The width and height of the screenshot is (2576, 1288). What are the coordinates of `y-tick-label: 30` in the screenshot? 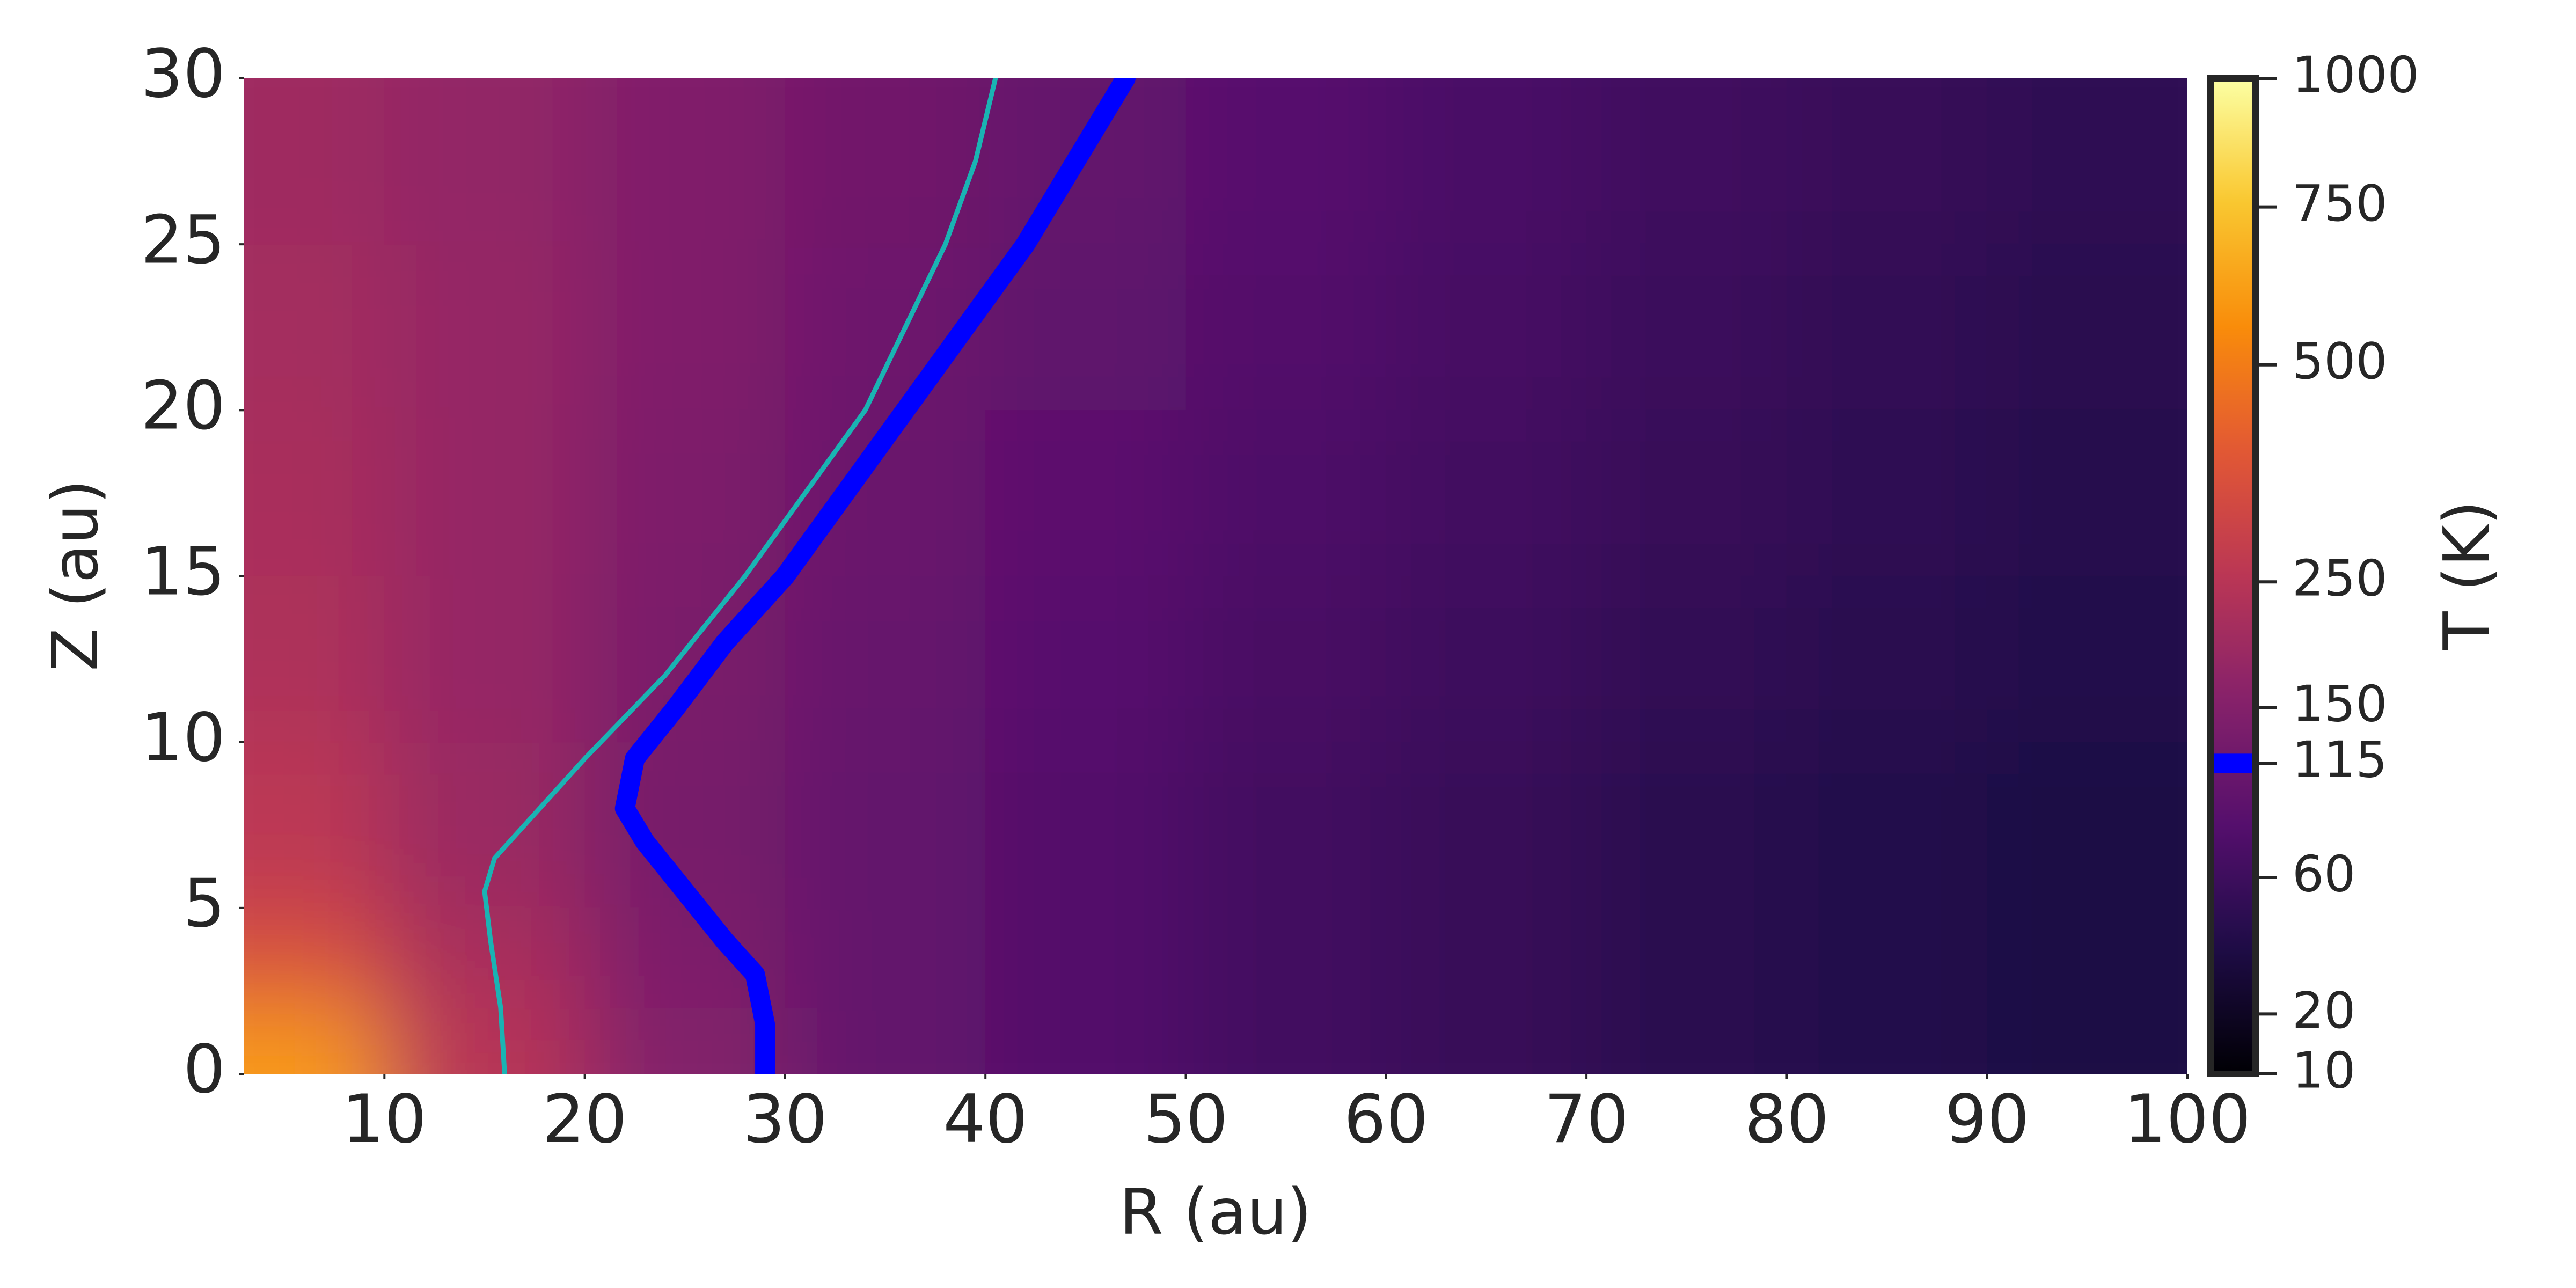 It's located at (183, 74).